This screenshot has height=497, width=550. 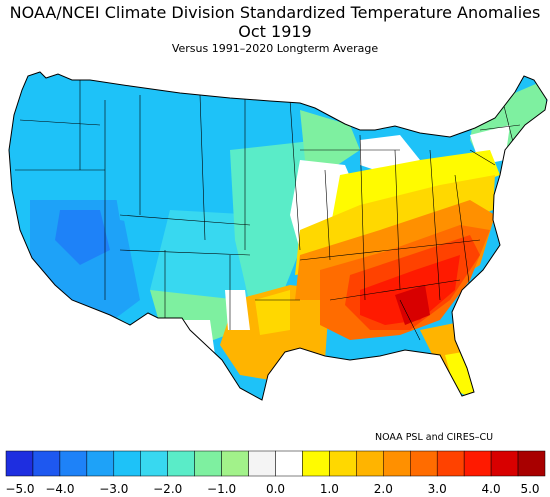 I want to click on legend-tick-label: −2.0, so click(x=167, y=489).